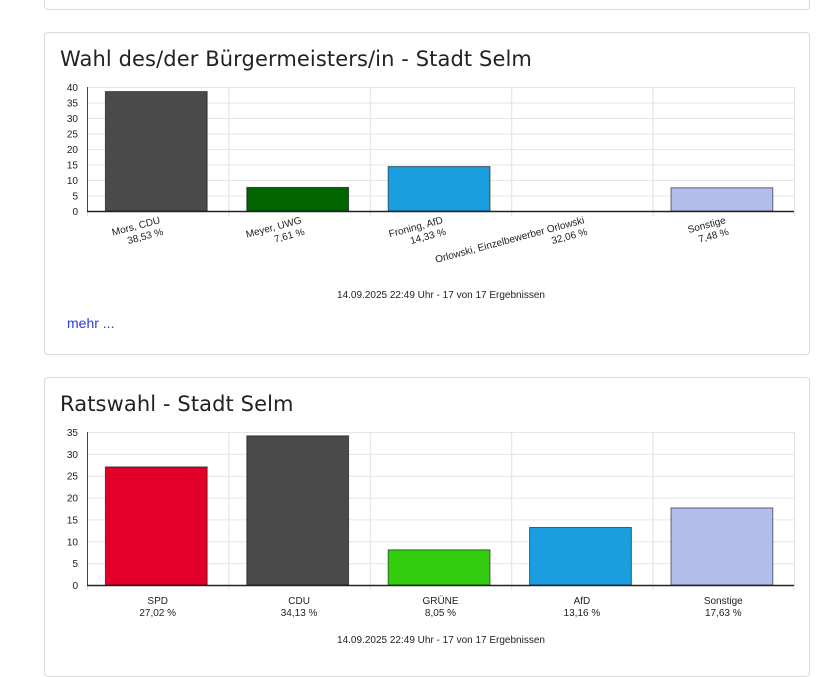 The height and width of the screenshot is (677, 833). What do you see at coordinates (723, 601) in the screenshot?
I see `category-label: Sonstige` at bounding box center [723, 601].